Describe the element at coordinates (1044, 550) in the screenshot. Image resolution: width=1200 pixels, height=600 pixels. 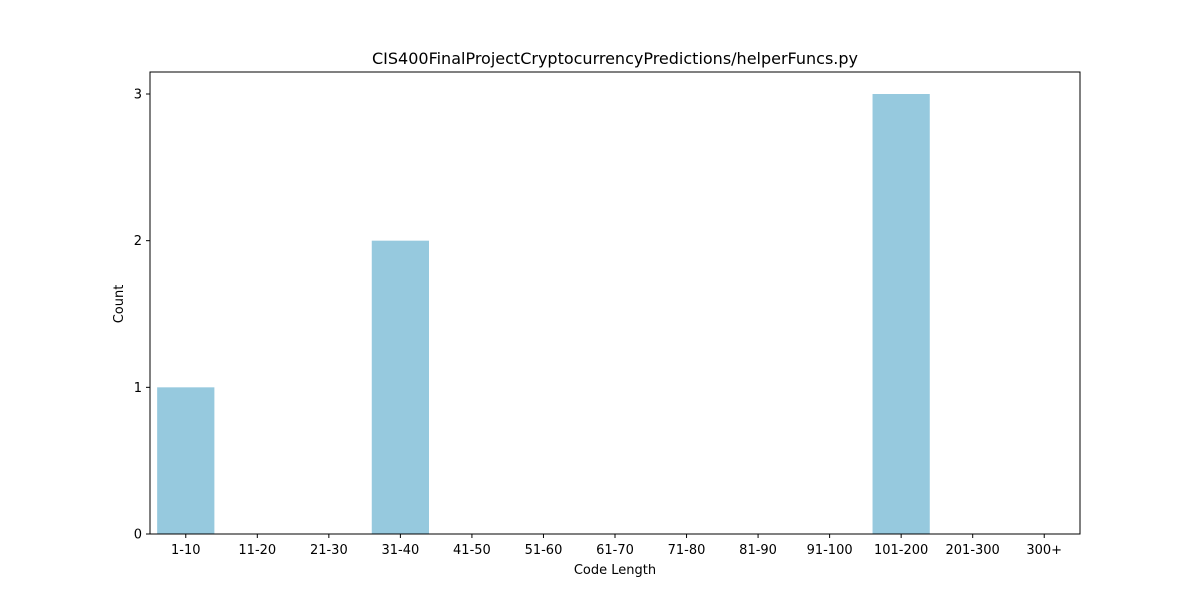
I see `x-tick-label: 300+` at that location.